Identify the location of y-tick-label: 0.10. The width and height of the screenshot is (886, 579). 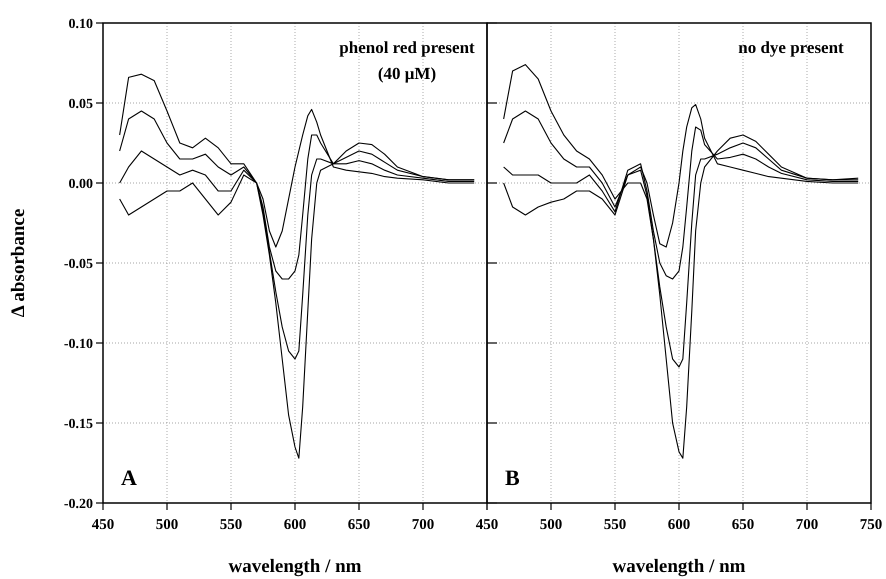
(80, 24).